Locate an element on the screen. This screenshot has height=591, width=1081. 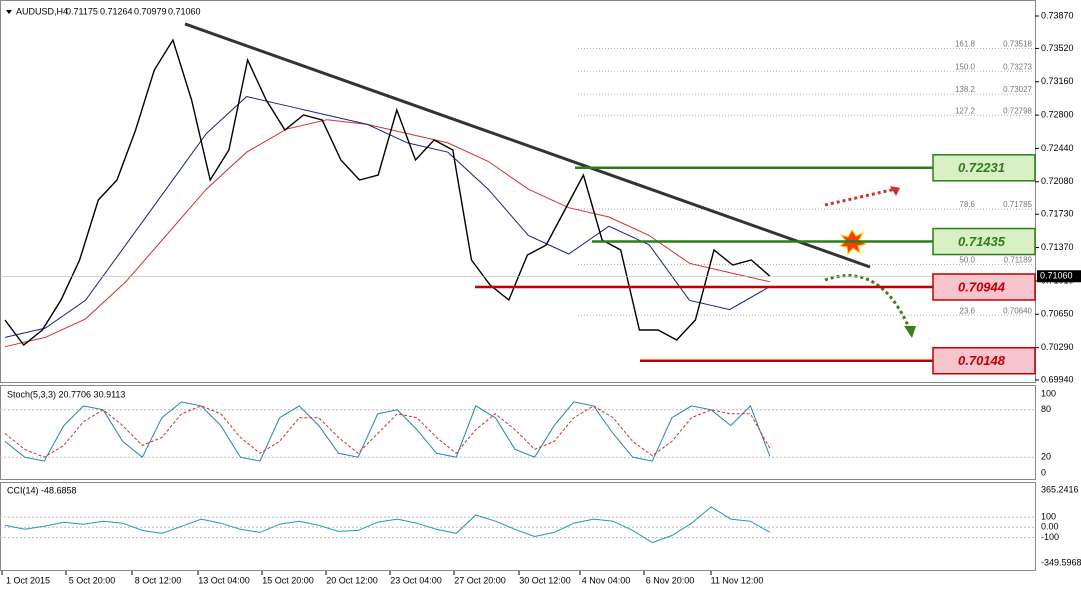
stoch-k is located at coordinates (387, 431).